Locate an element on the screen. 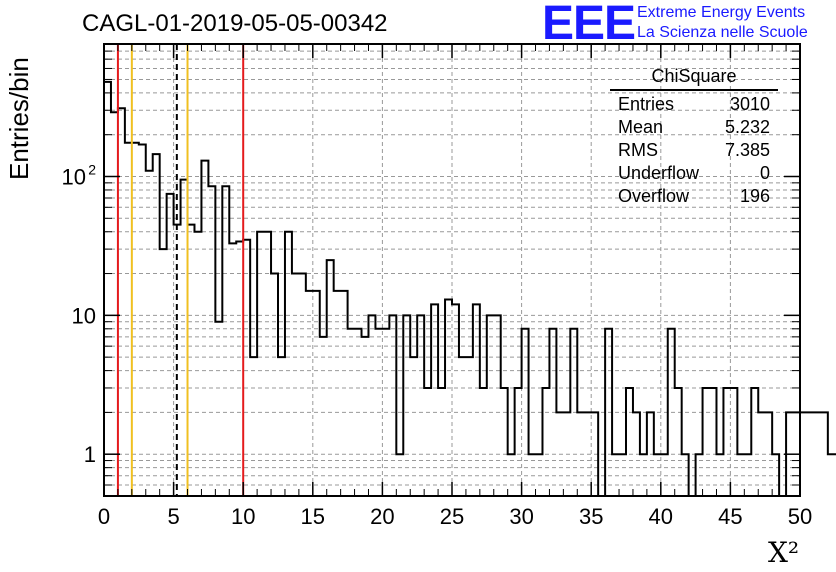 The width and height of the screenshot is (836, 572). stats-row: Entries 3010 is located at coordinates (694, 104).